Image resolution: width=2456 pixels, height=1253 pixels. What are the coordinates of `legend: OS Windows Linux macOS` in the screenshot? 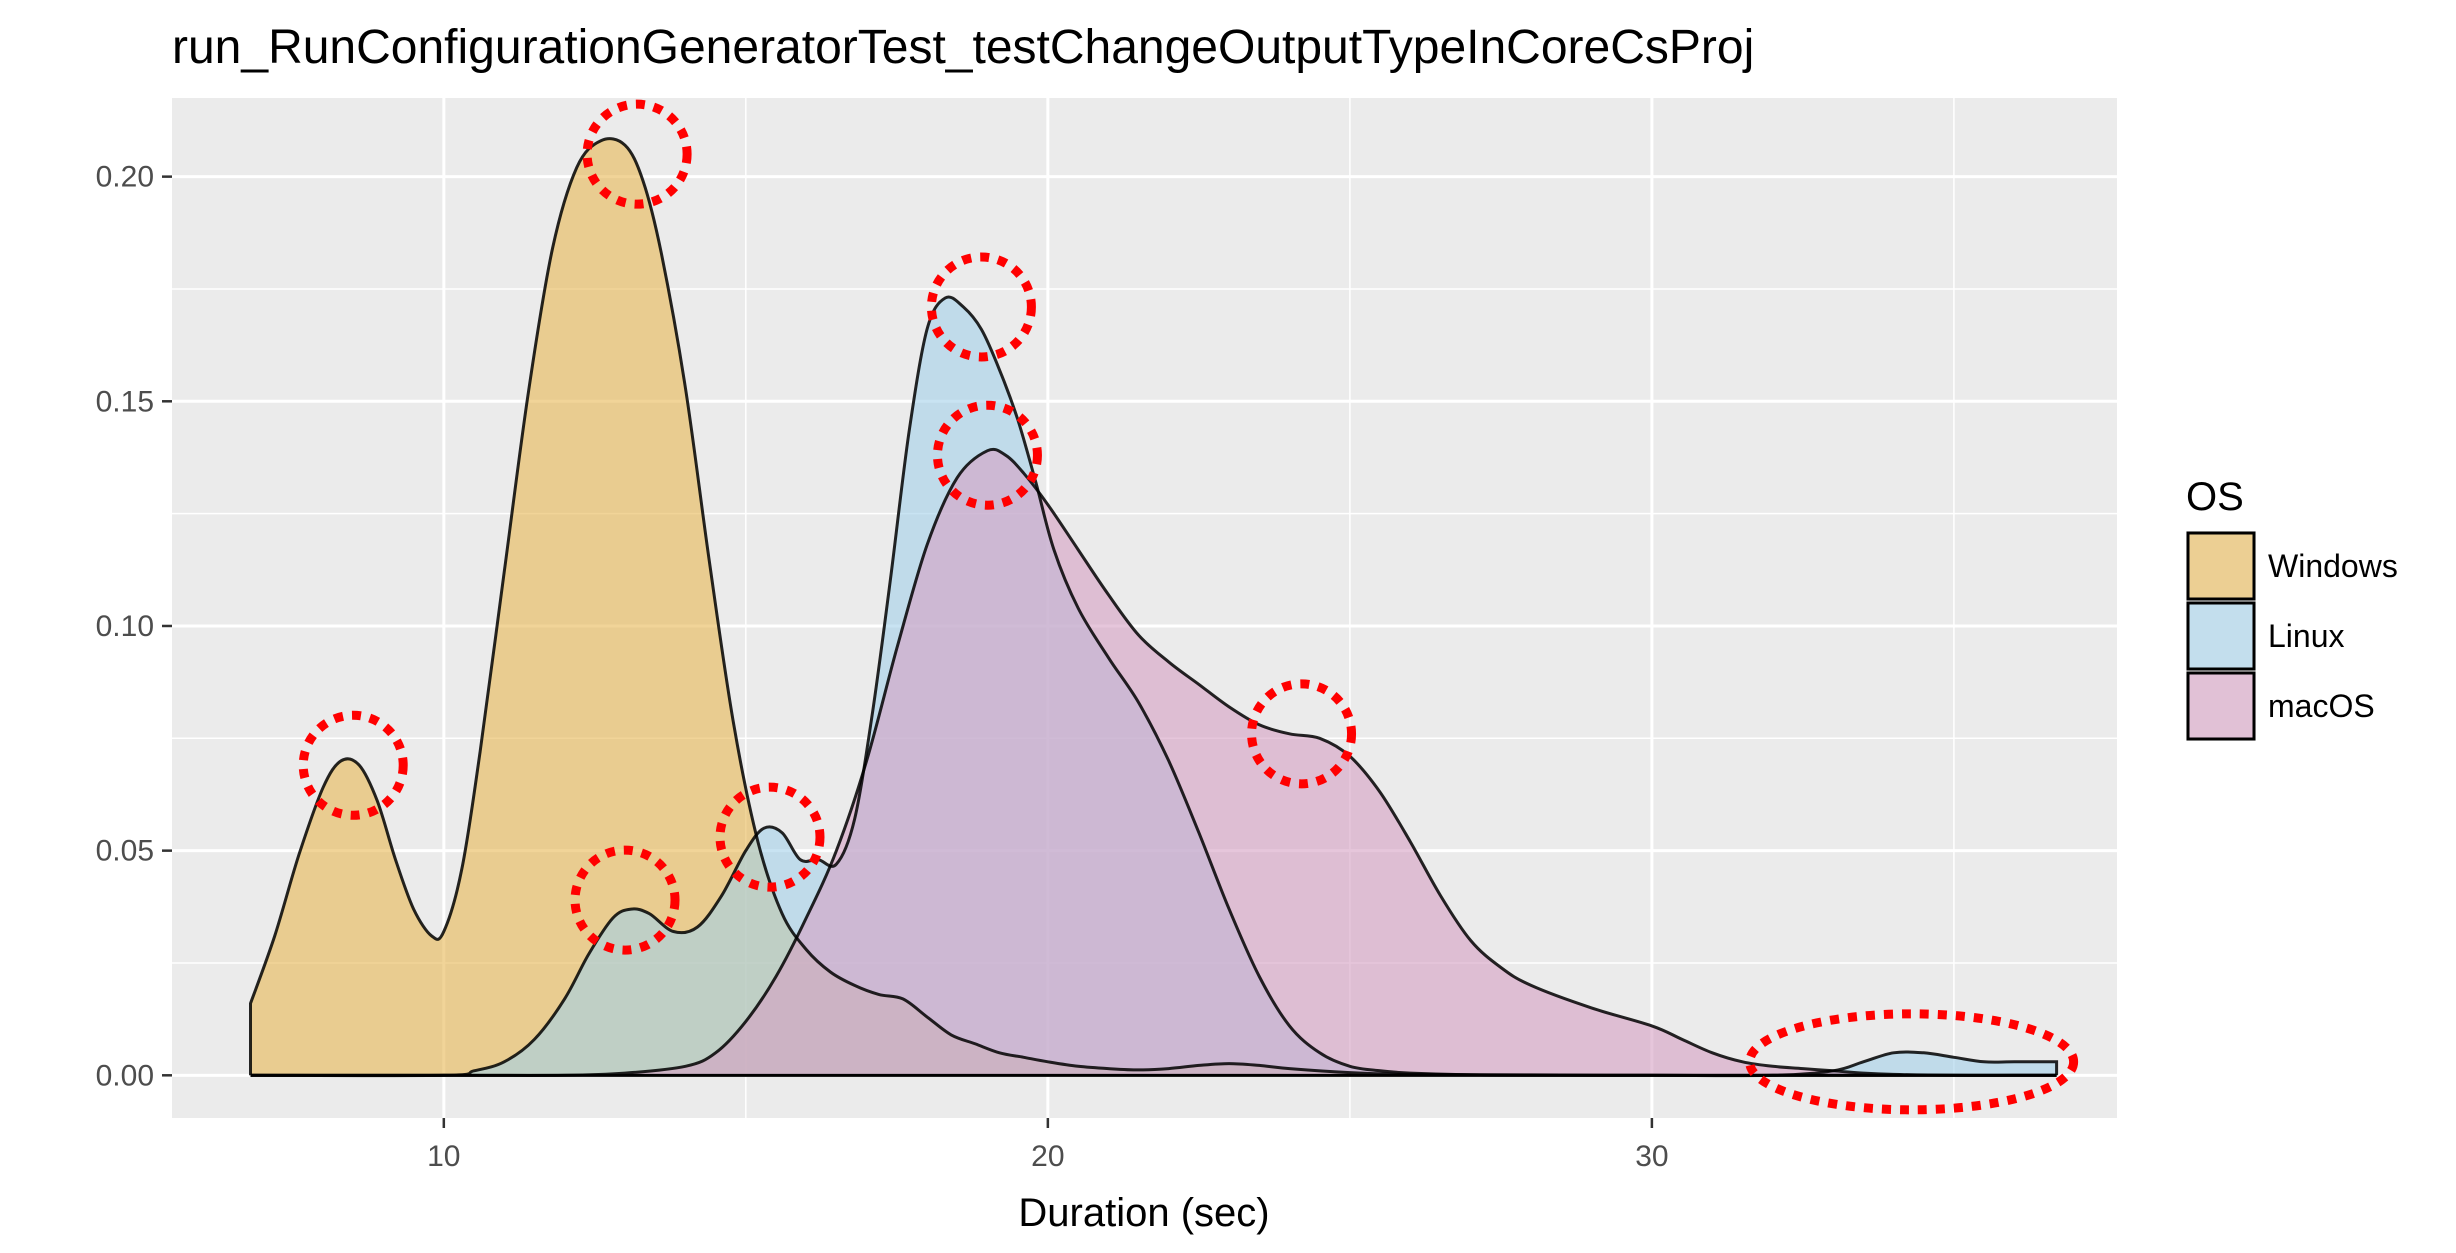 It's located at (2292, 608).